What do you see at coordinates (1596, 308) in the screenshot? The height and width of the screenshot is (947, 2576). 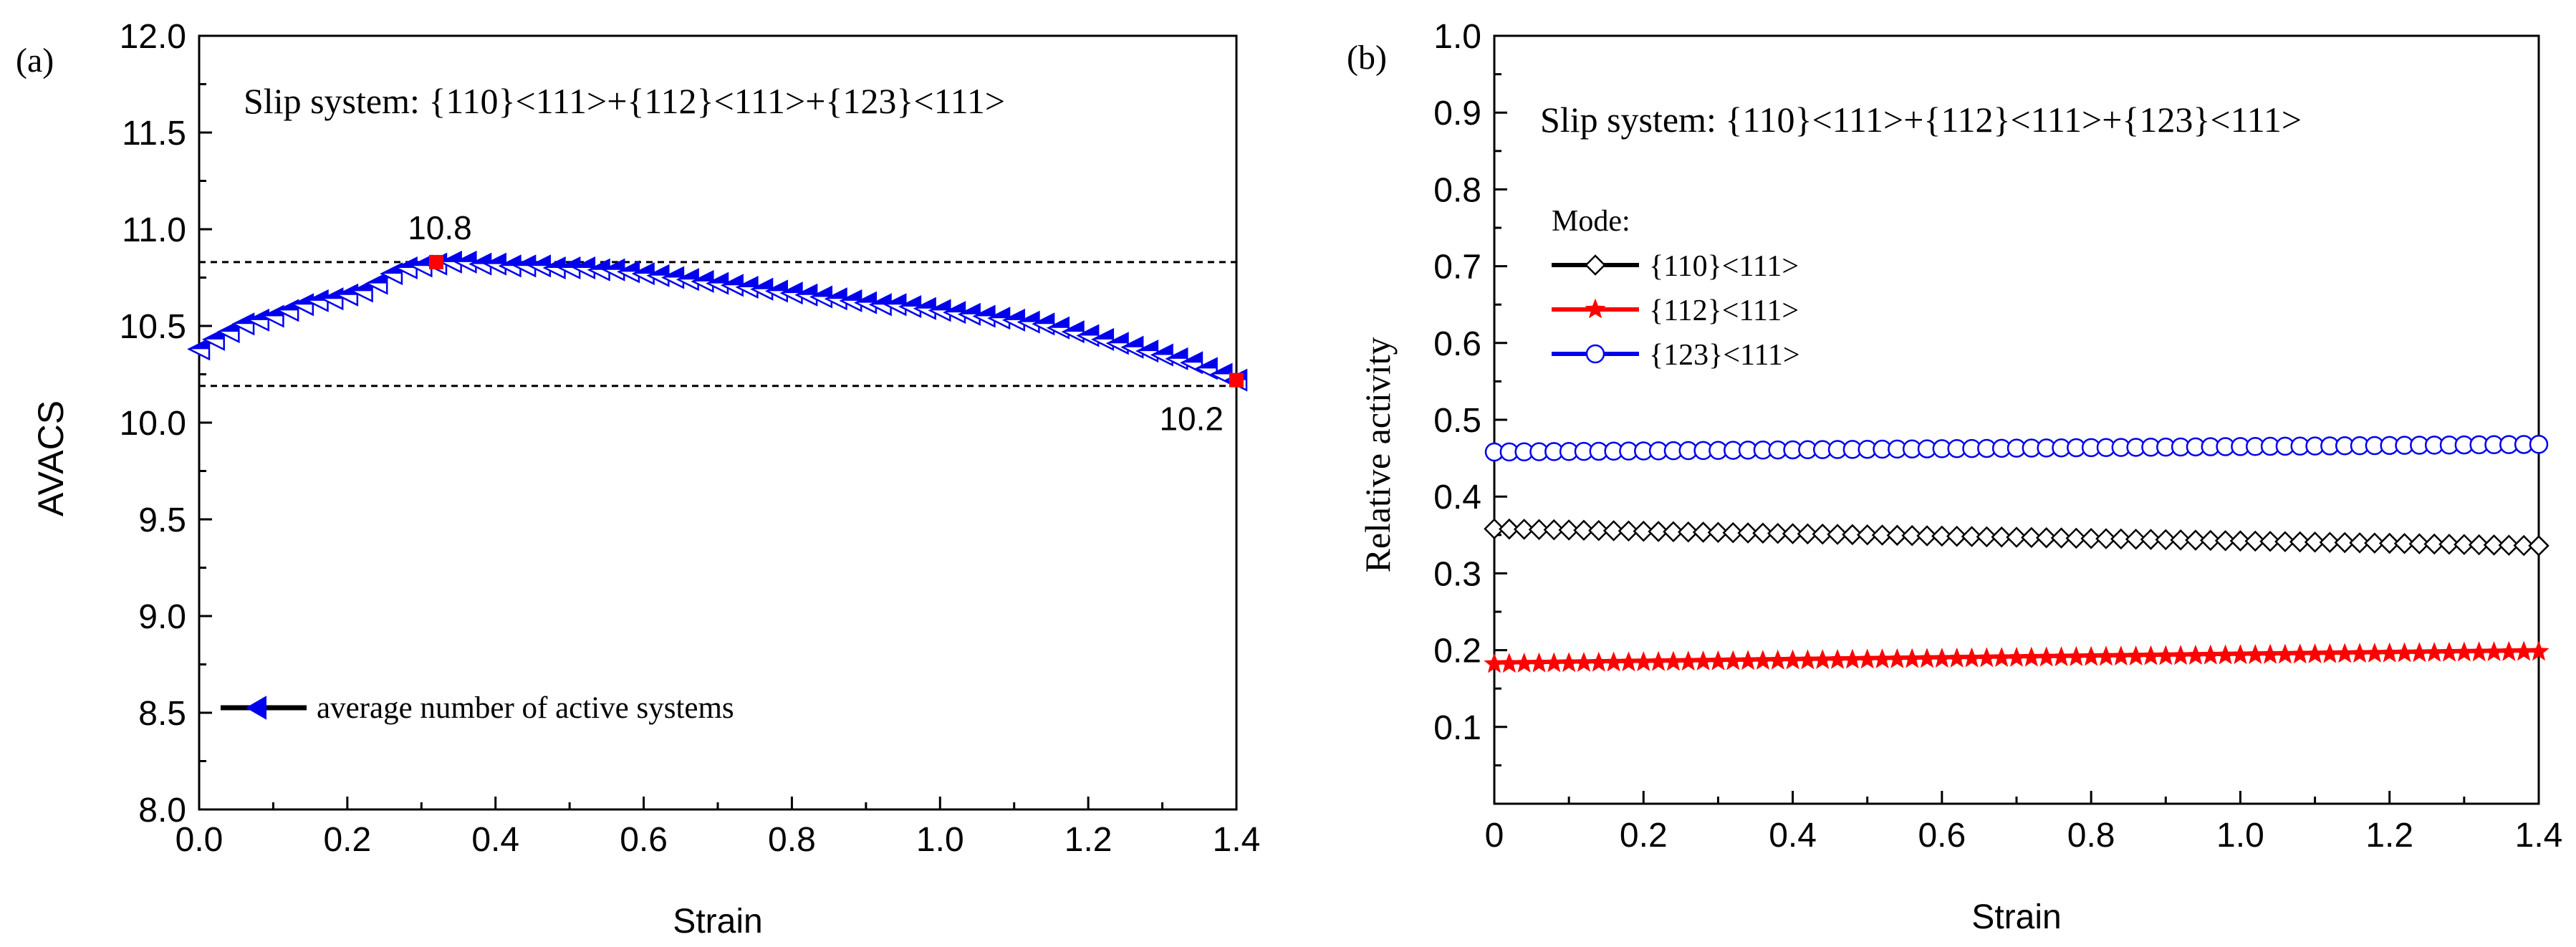 I see `panel-b-legend-marker` at bounding box center [1596, 308].